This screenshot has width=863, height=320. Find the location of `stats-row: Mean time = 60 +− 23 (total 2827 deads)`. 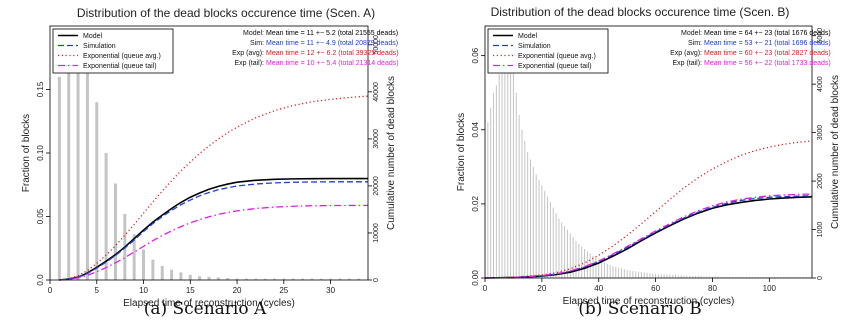

stats-row: Mean time = 60 +− 23 (total 2827 deads) is located at coordinates (767, 53).